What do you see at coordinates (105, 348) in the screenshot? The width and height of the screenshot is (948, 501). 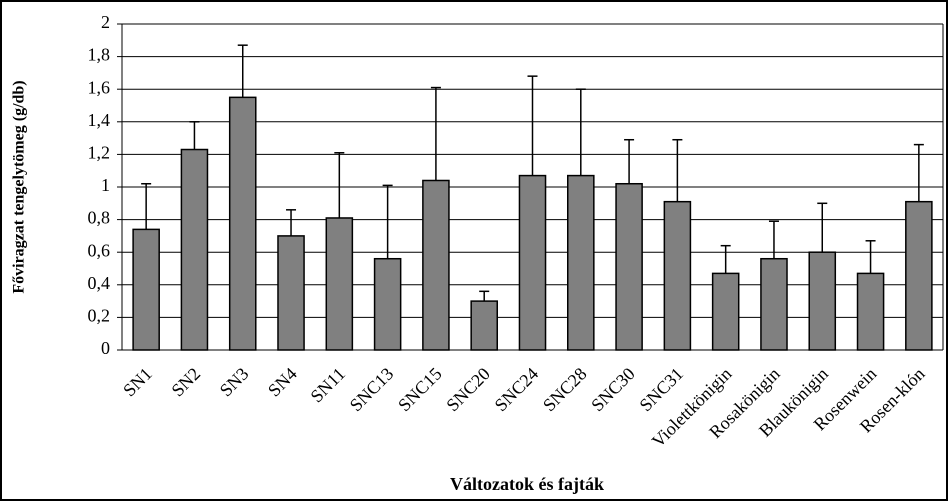 I see `y-tick-label: 0` at bounding box center [105, 348].